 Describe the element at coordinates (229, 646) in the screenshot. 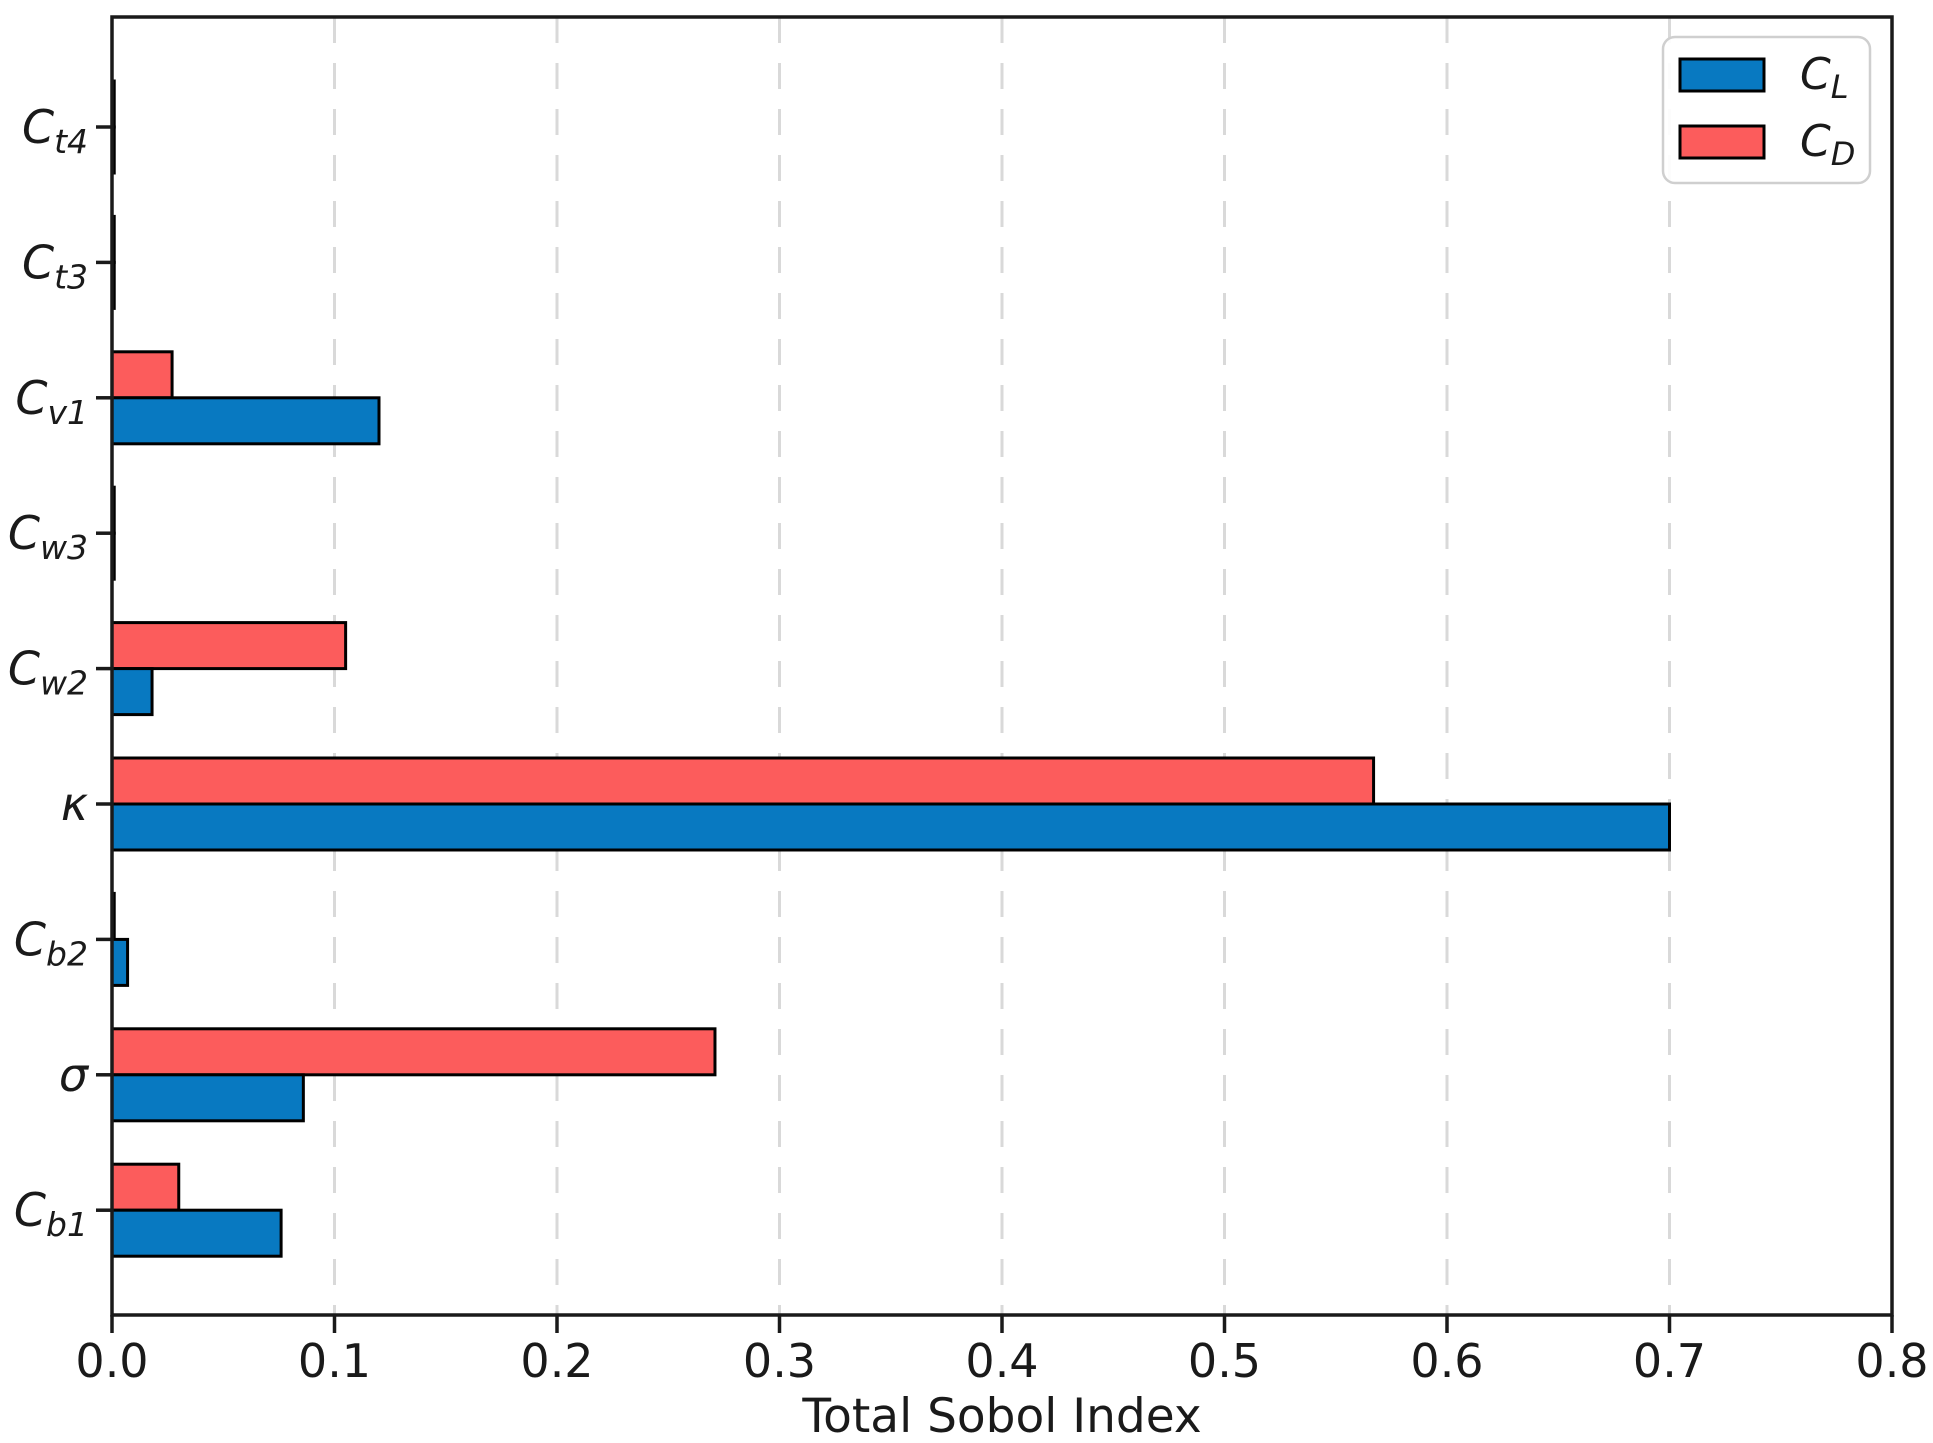

I see `bar-cd-Cw2` at that location.